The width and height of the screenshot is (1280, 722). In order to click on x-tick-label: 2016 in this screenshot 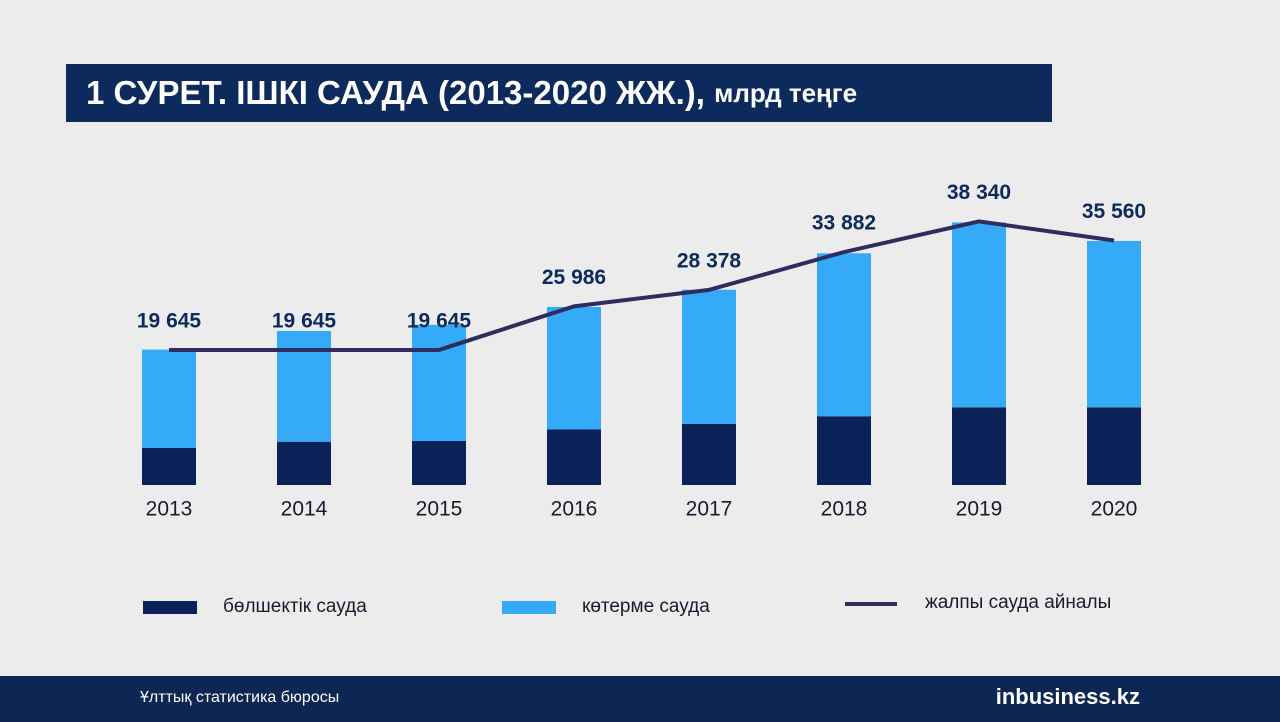, I will do `click(574, 509)`.